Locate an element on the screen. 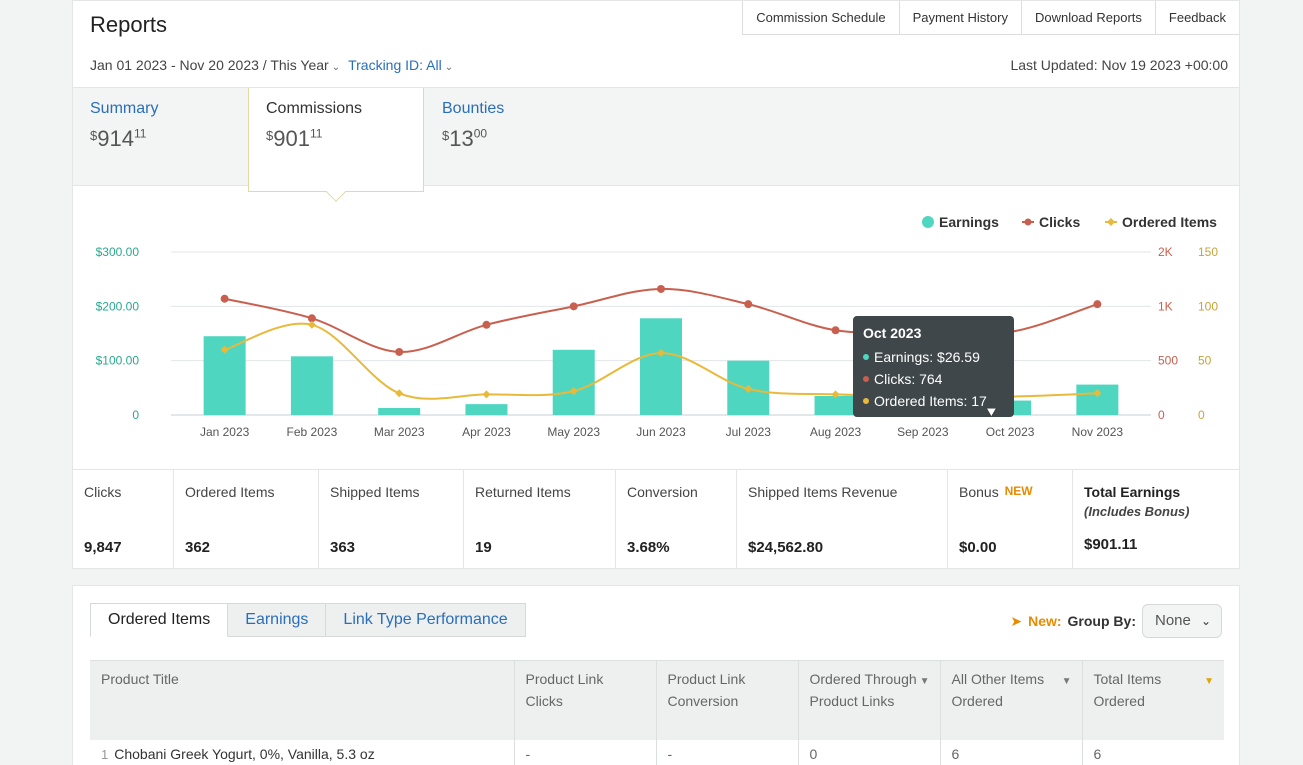 This screenshot has width=1303, height=765. col-ordered-through-links: Ordered Through Product Links ▼ is located at coordinates (869, 700).